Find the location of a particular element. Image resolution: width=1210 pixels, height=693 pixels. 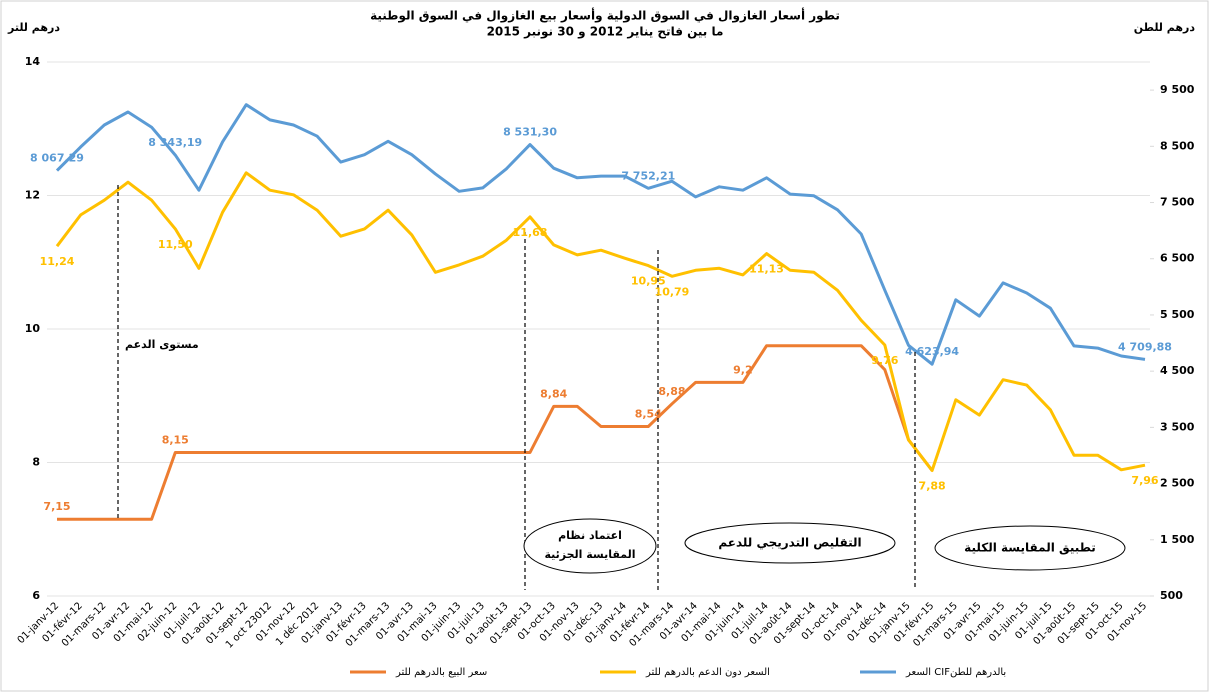

y2-tick-label: 500 is located at coordinates (1171, 595).